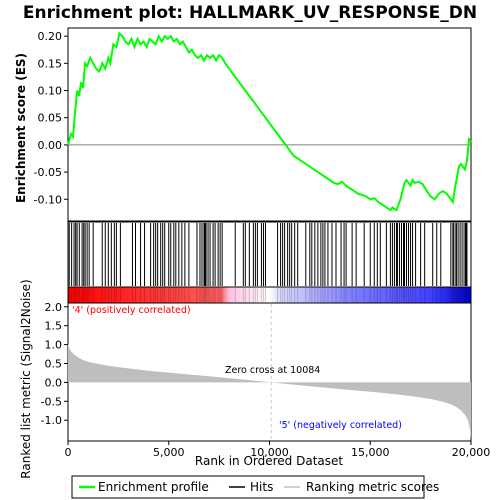 Image resolution: width=500 pixels, height=500 pixels. Describe the element at coordinates (51, 420) in the screenshot. I see `metric-y-tick-label: -1.0` at that location.